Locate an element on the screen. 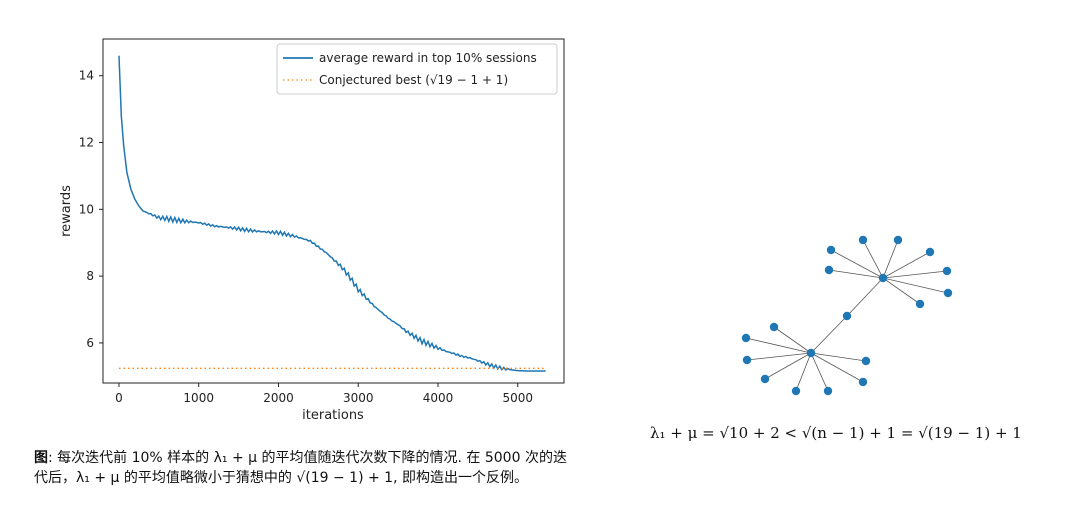  y-tick-label: 6 is located at coordinates (90, 343).